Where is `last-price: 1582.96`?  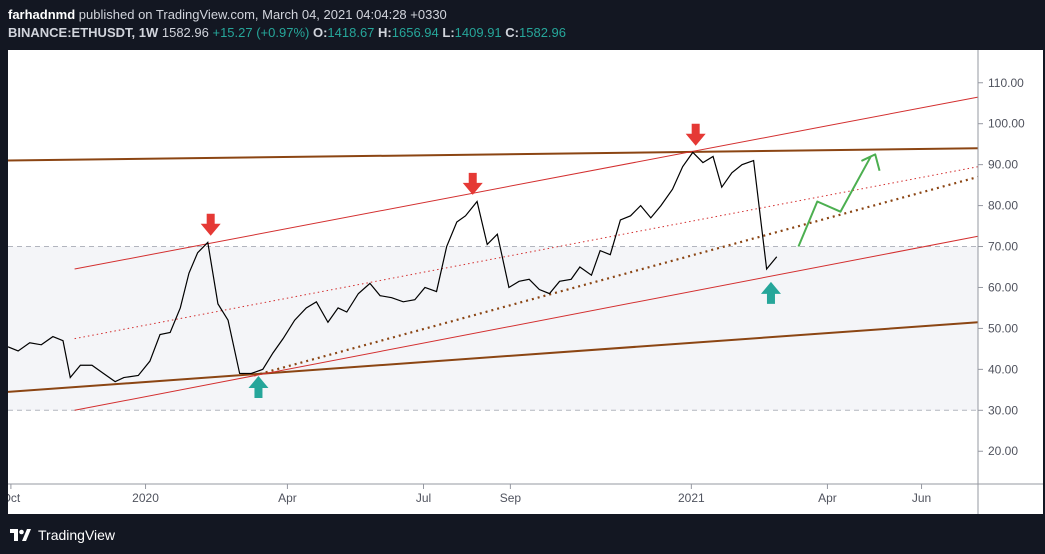 last-price: 1582.96 is located at coordinates (185, 32).